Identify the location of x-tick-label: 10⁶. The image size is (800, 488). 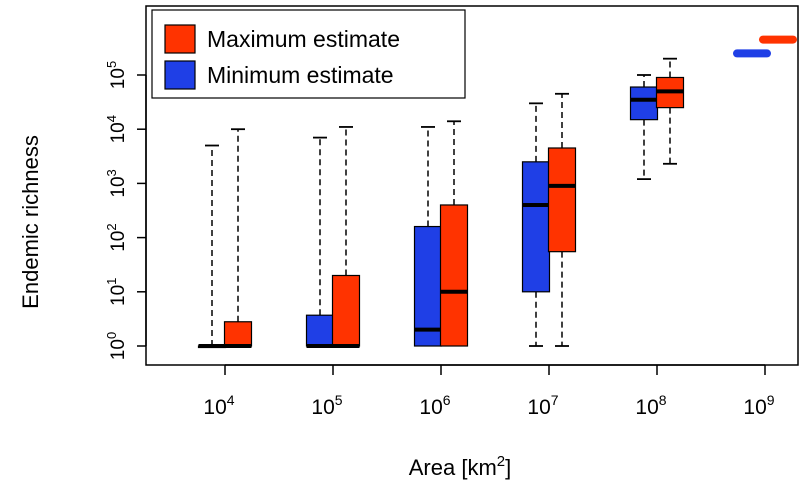
(434, 405).